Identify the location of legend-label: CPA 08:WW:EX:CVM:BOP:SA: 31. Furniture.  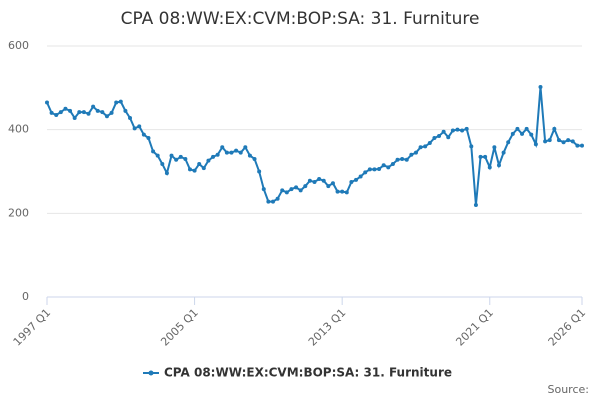
(308, 373).